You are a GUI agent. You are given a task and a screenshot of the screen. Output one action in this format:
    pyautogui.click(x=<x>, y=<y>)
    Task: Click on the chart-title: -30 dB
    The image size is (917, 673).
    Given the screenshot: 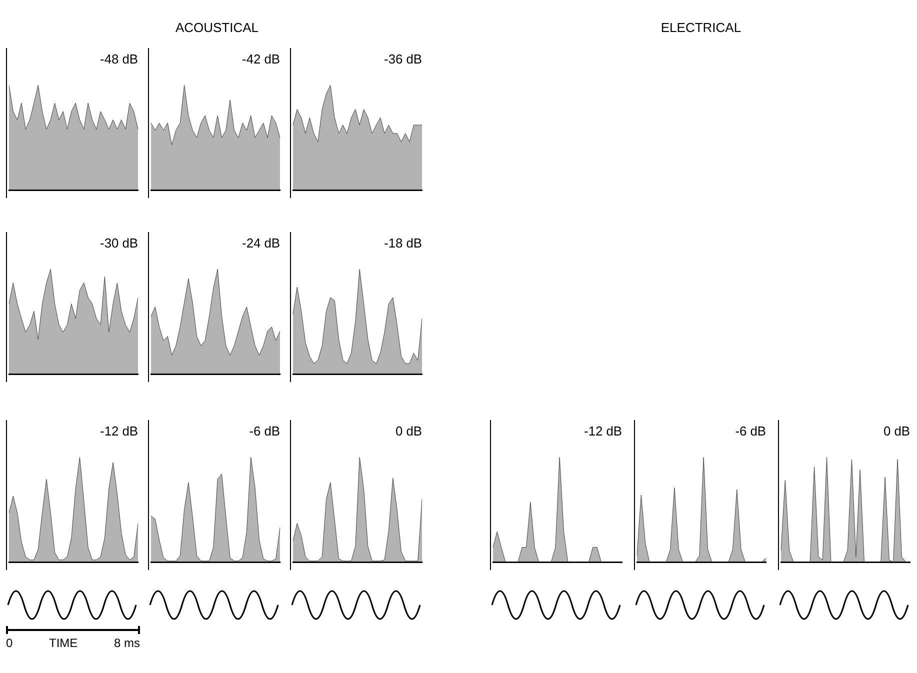 What is the action you would take?
    pyautogui.click(x=119, y=242)
    